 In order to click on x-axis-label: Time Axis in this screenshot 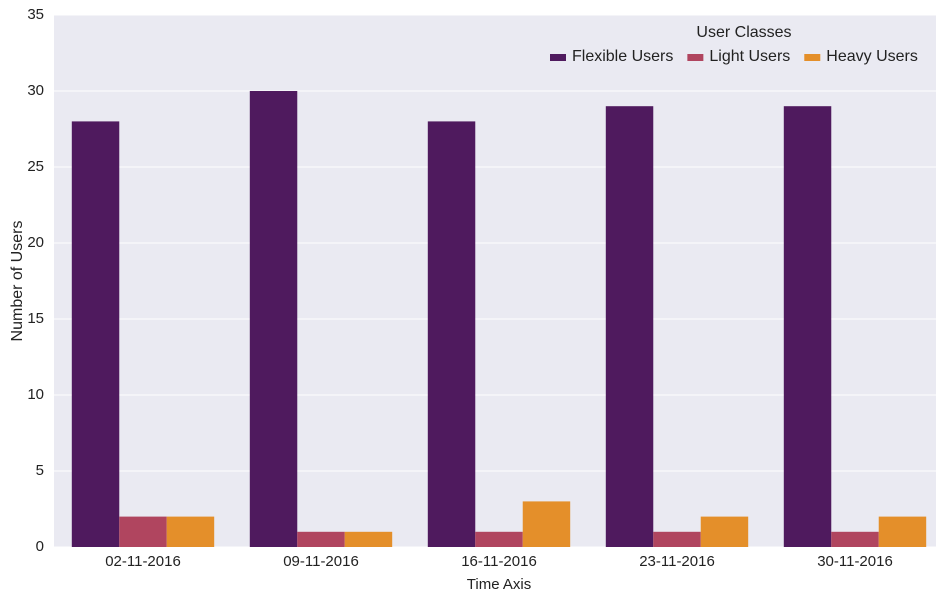, I will do `click(499, 584)`.